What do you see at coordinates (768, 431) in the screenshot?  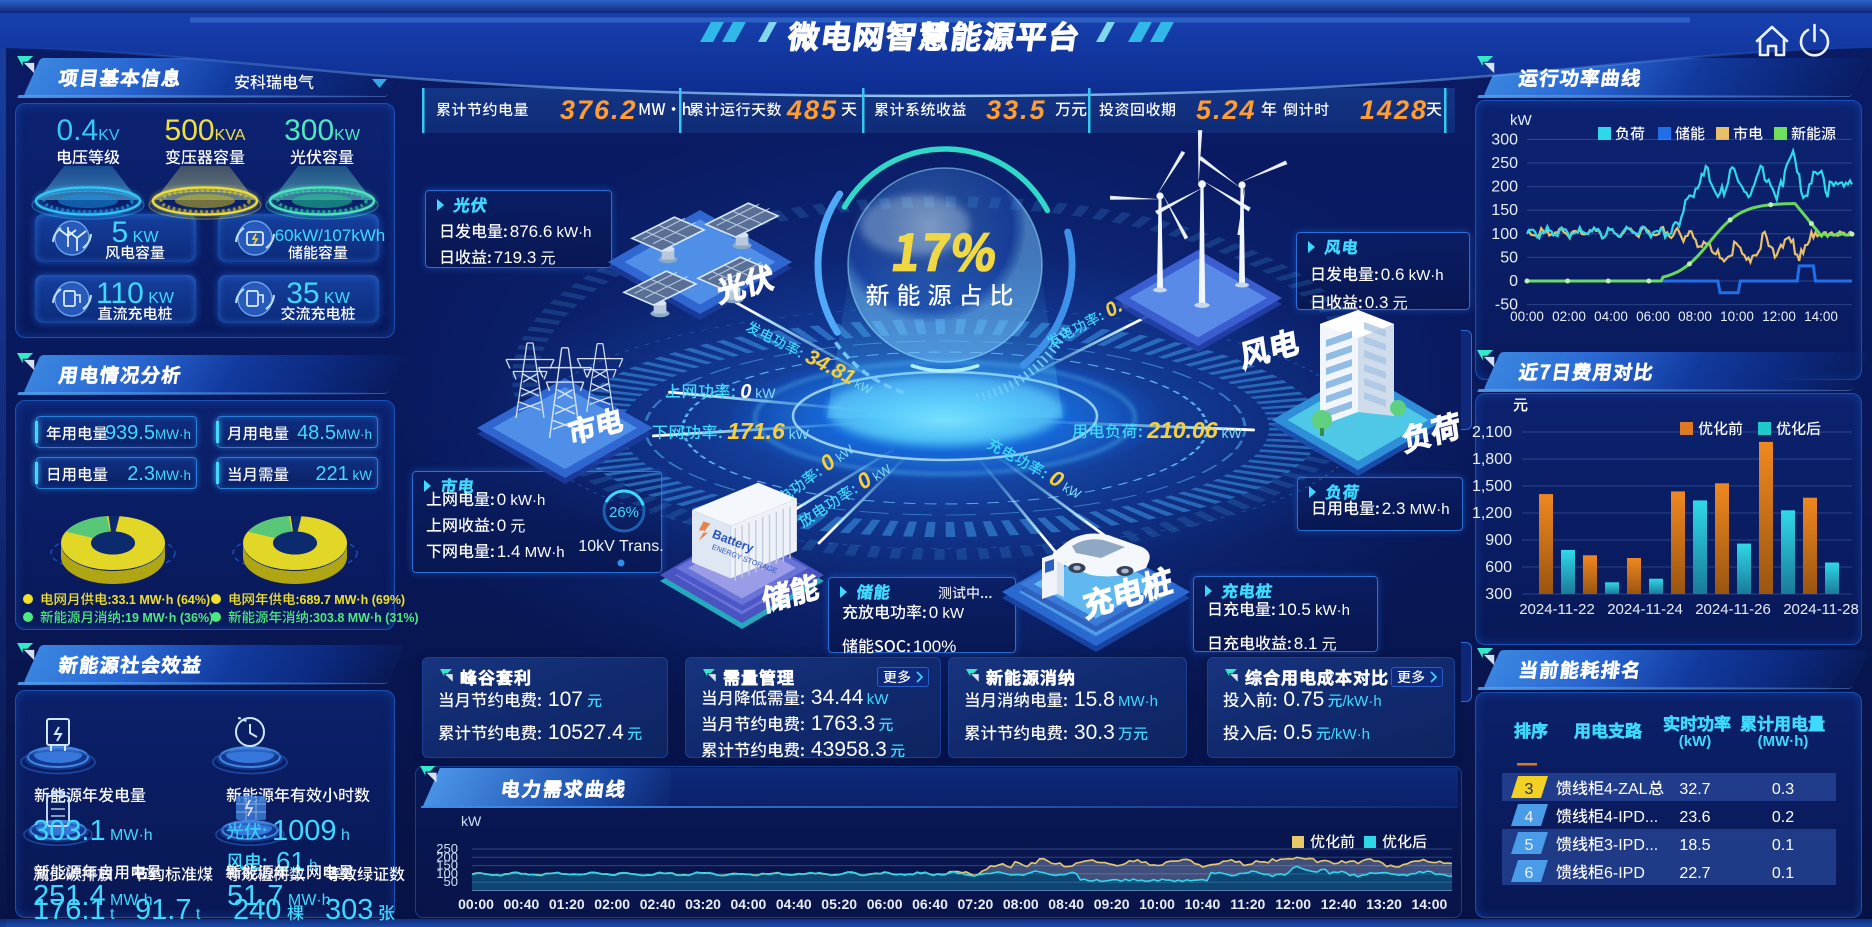 I see `svg-text: 171.6 kW` at bounding box center [768, 431].